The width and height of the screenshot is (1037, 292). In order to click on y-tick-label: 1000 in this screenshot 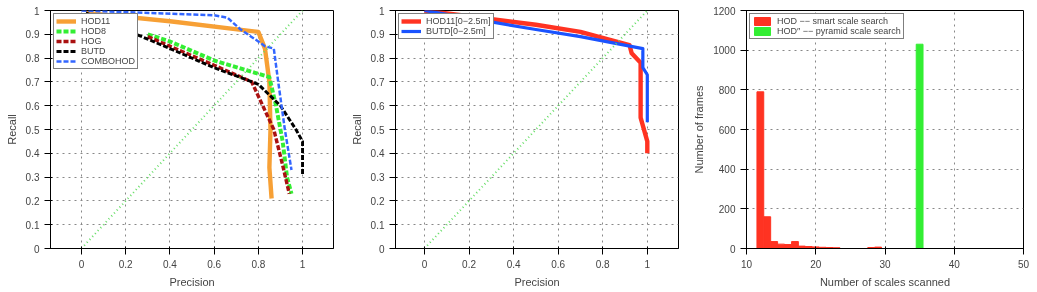, I will do `click(724, 51)`.